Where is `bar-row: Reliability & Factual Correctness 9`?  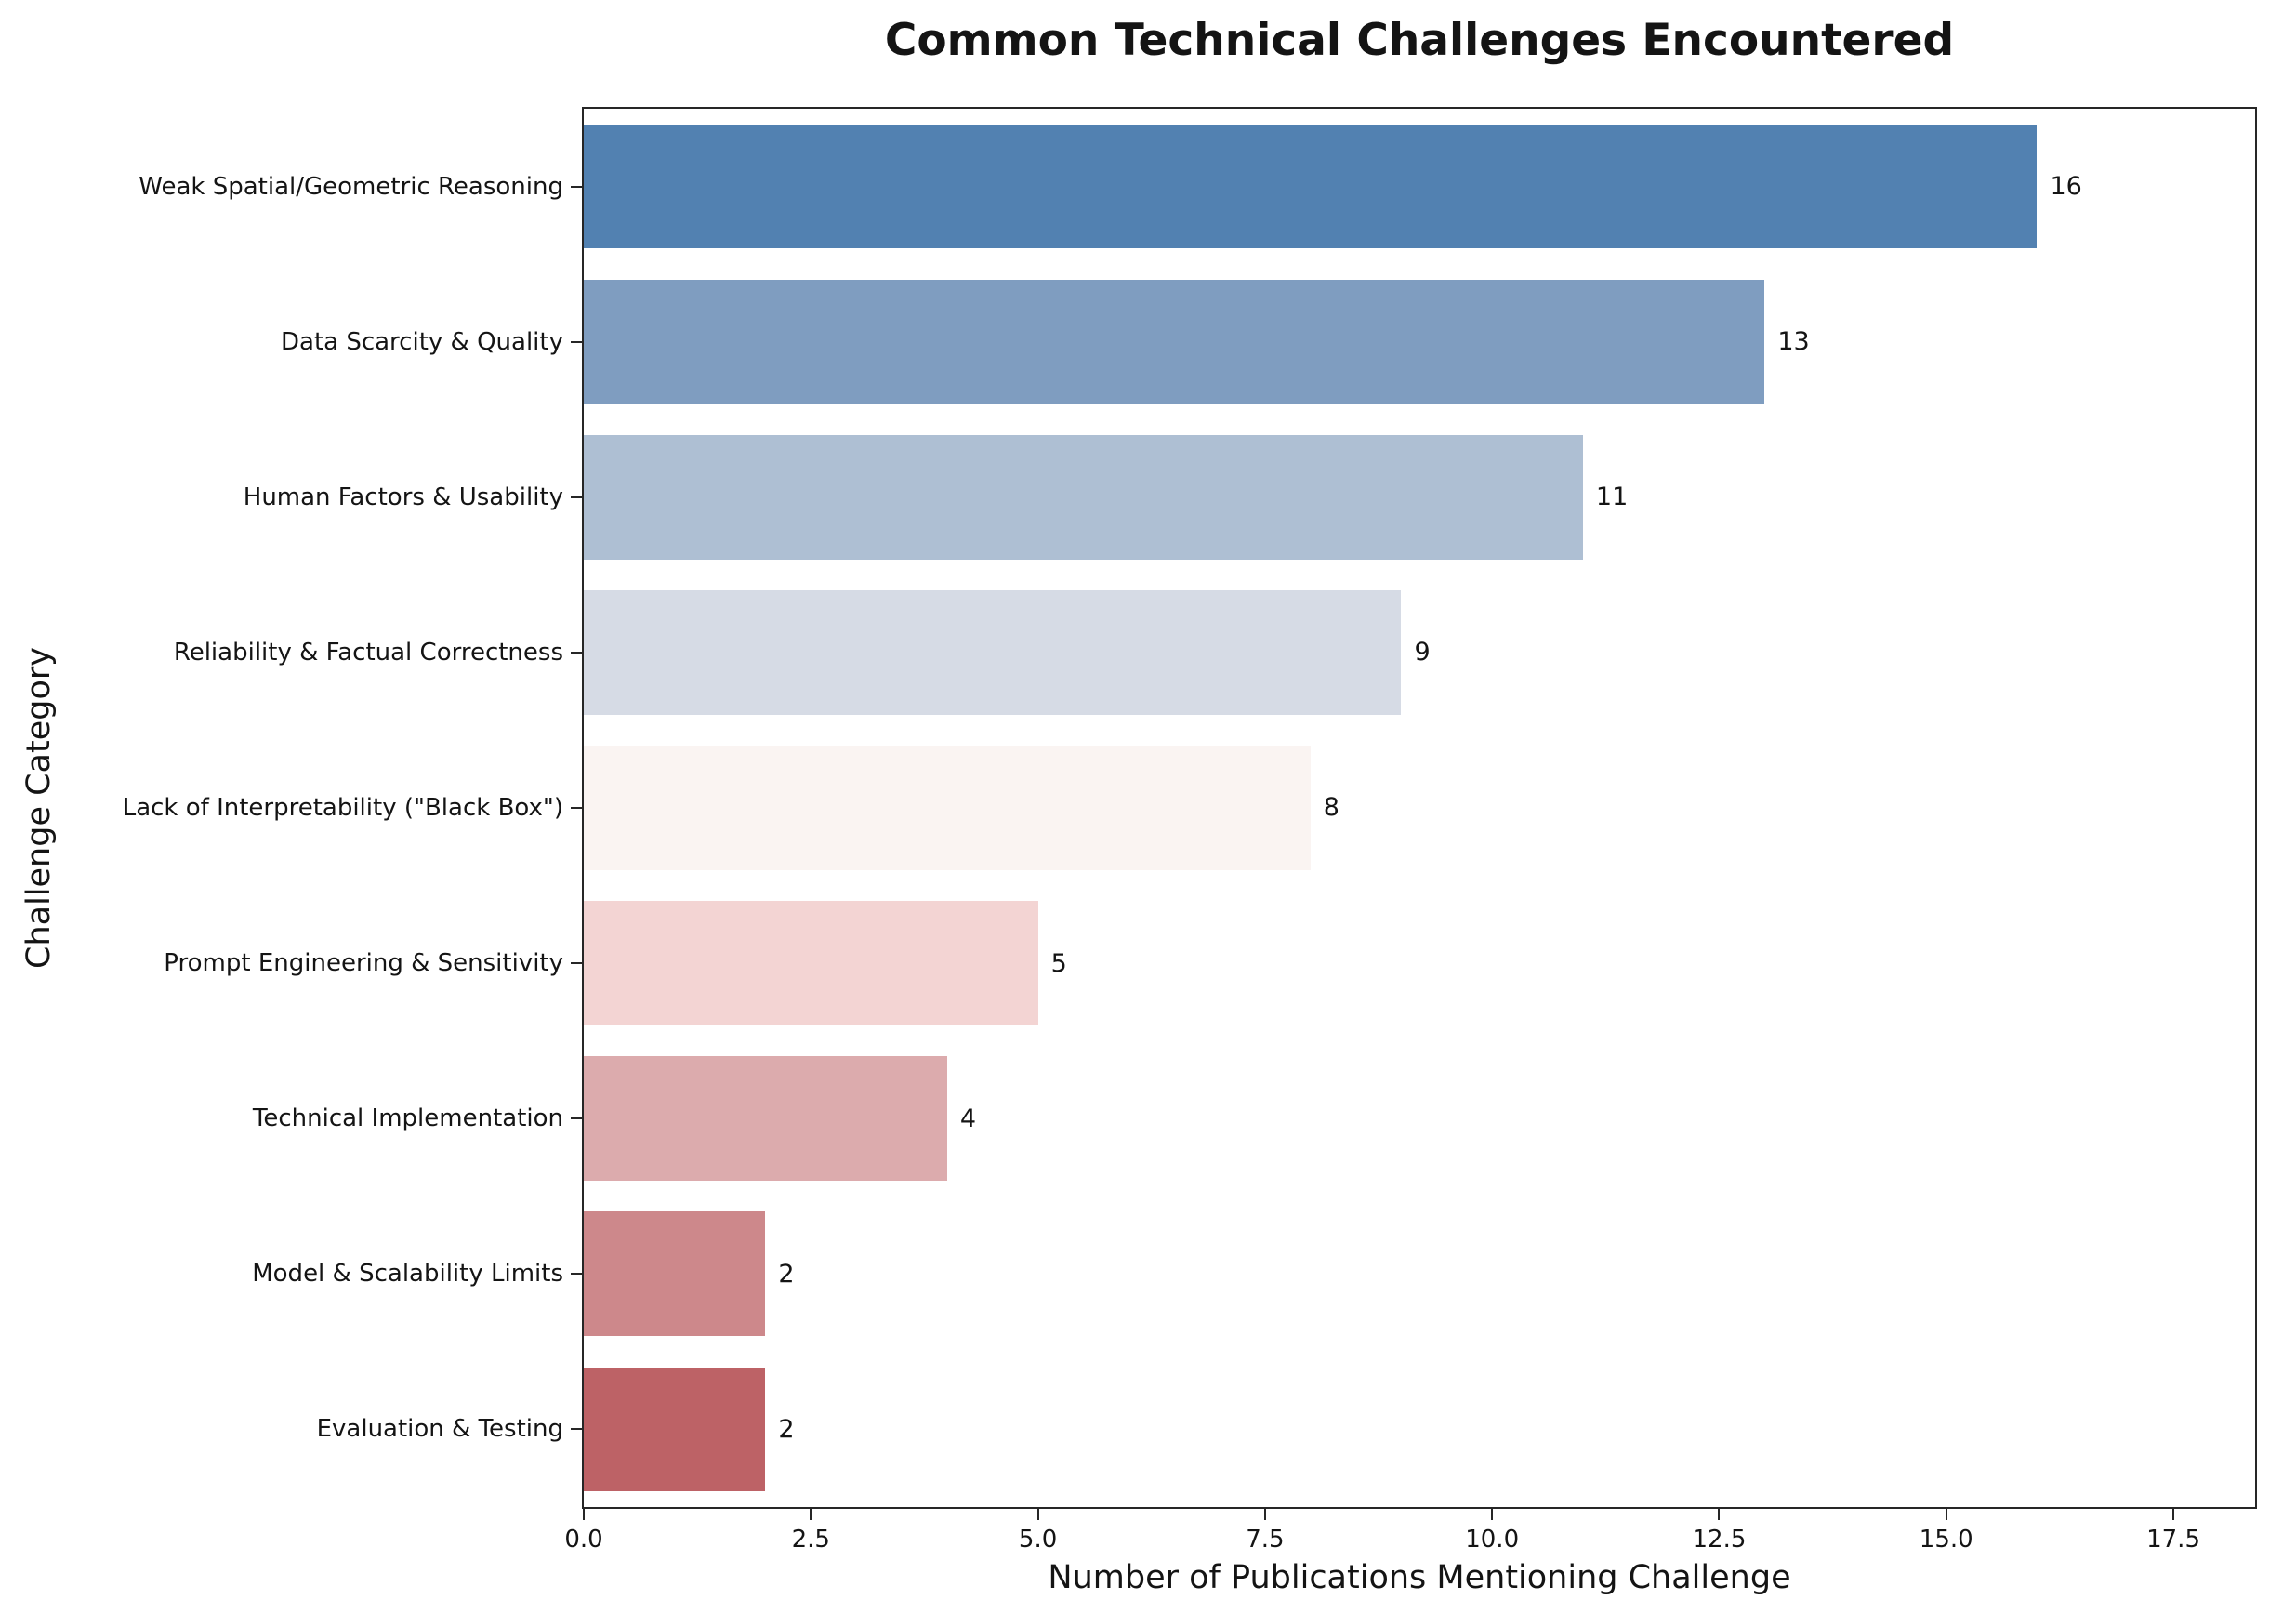
bar-row: Reliability & Factual Correctness 9 is located at coordinates (1215, 652).